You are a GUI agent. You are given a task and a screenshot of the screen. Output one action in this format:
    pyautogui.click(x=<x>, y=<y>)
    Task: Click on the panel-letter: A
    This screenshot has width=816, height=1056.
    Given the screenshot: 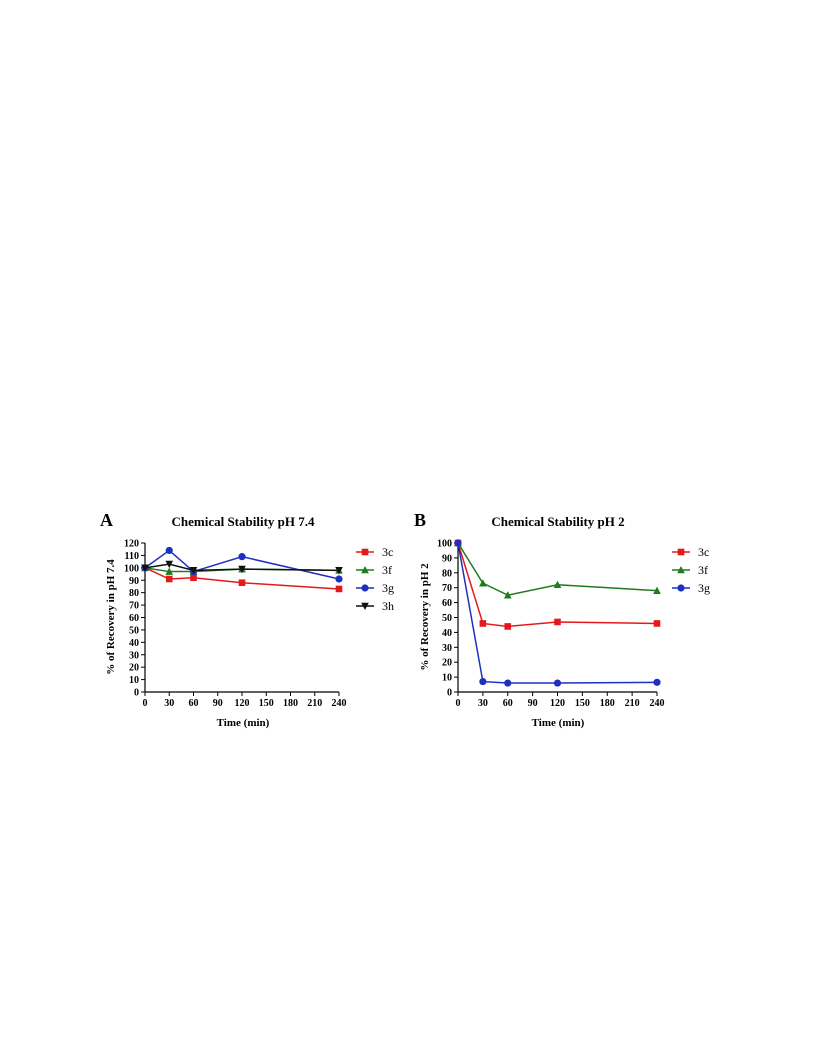 What is the action you would take?
    pyautogui.click(x=106, y=520)
    